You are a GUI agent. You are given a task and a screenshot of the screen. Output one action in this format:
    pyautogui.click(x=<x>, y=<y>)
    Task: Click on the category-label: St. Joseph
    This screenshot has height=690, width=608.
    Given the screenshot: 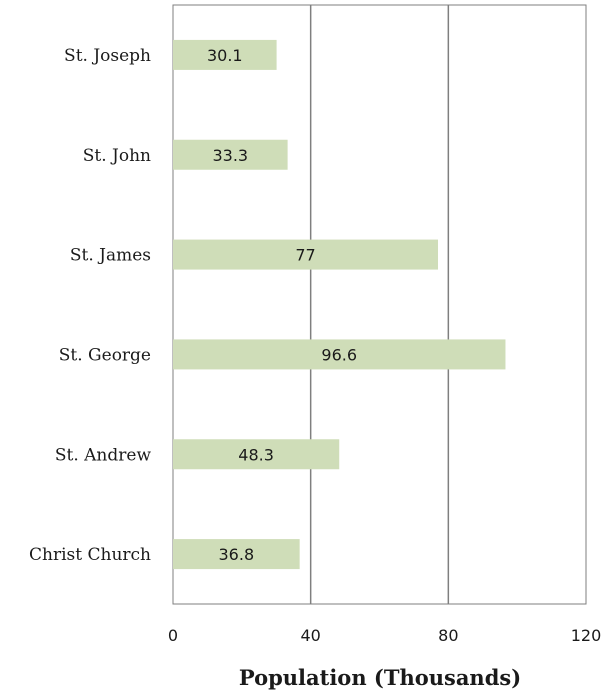 What is the action you would take?
    pyautogui.click(x=107, y=56)
    